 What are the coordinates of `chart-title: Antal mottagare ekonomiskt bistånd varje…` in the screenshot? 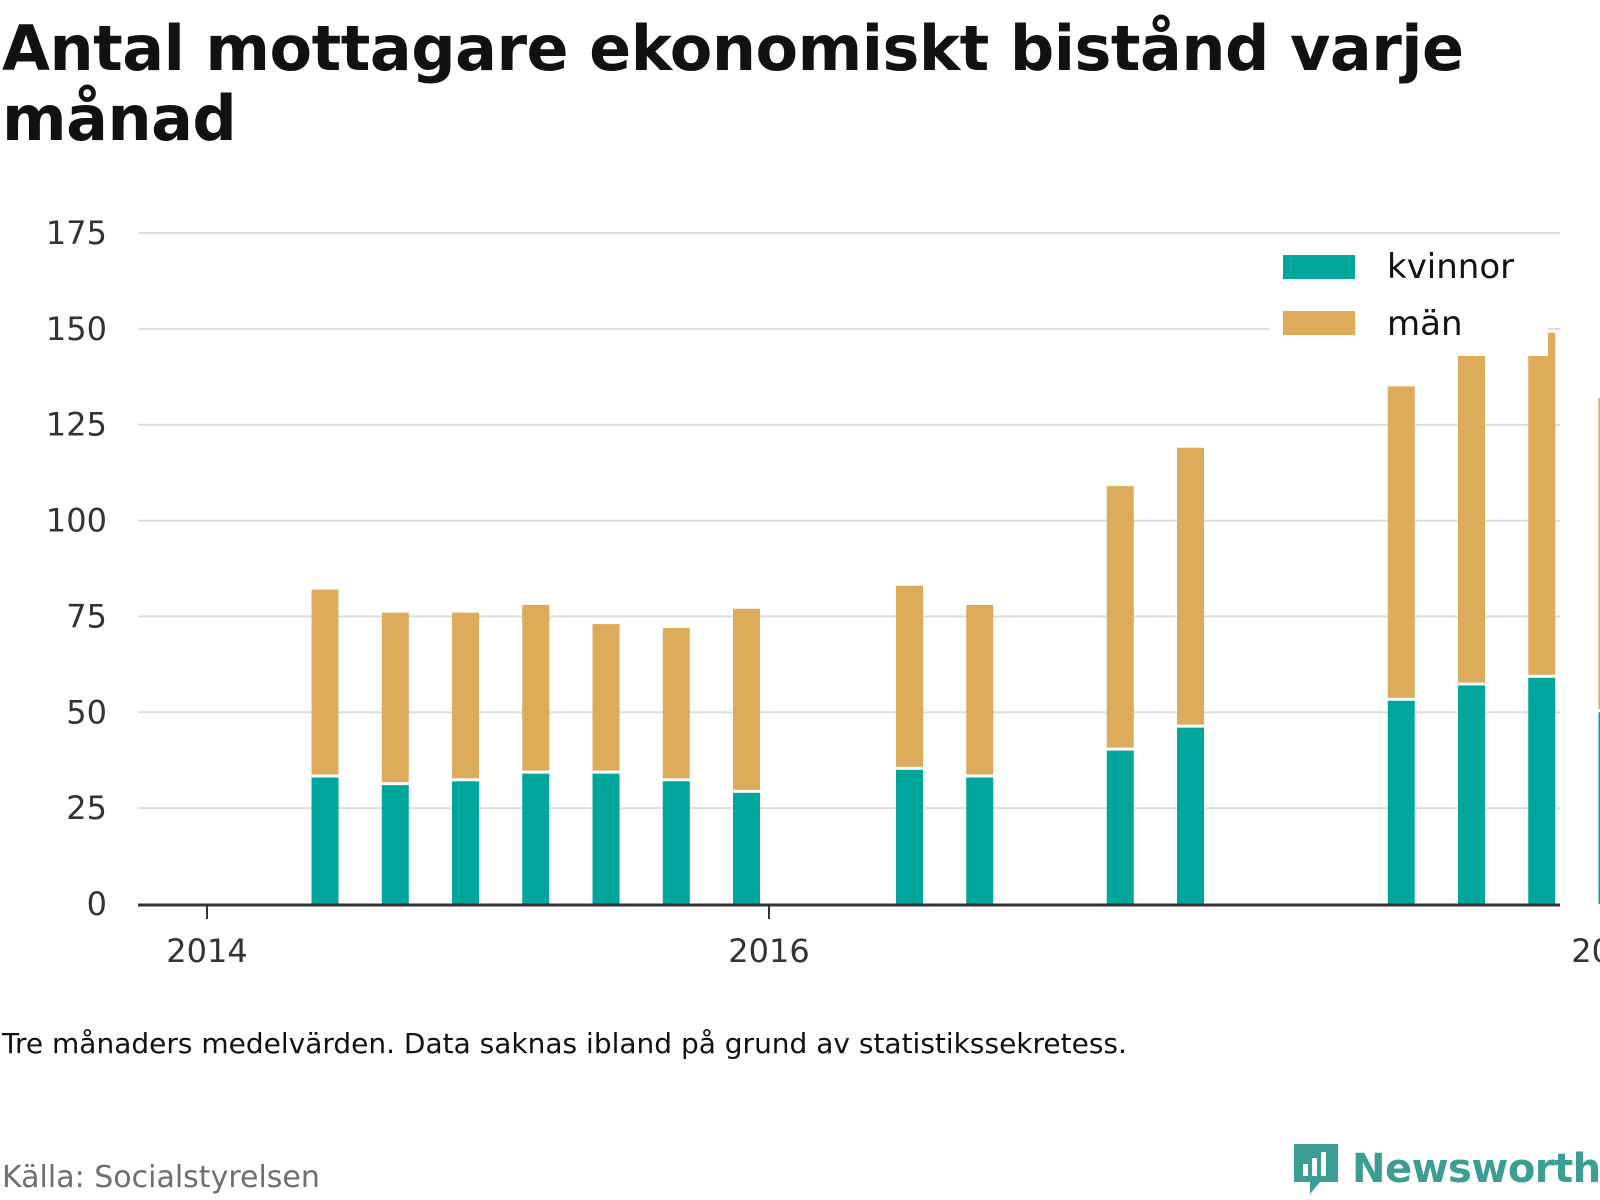 It's located at (733, 83).